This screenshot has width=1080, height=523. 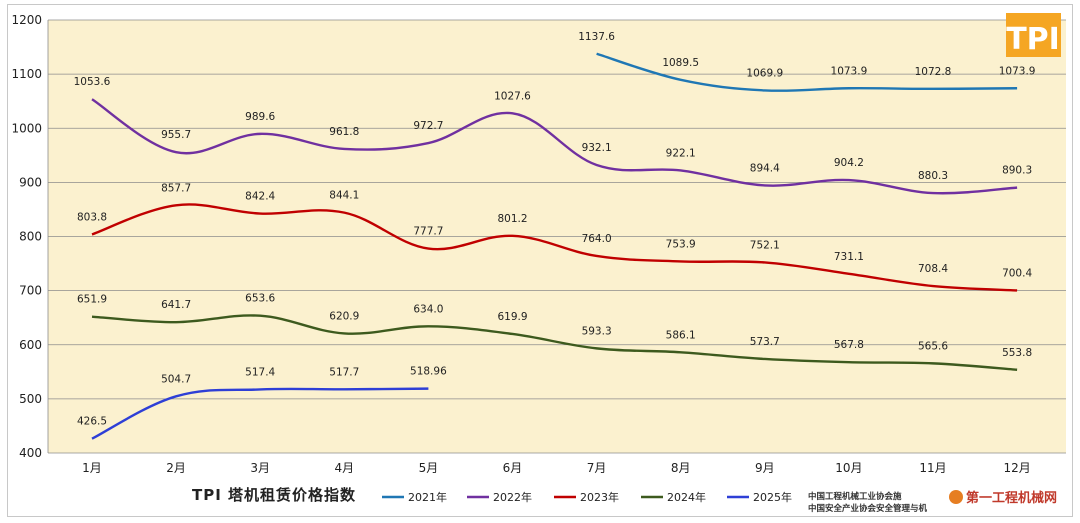 I want to click on data-label-2022年-1: 1053.6, so click(x=92, y=82).